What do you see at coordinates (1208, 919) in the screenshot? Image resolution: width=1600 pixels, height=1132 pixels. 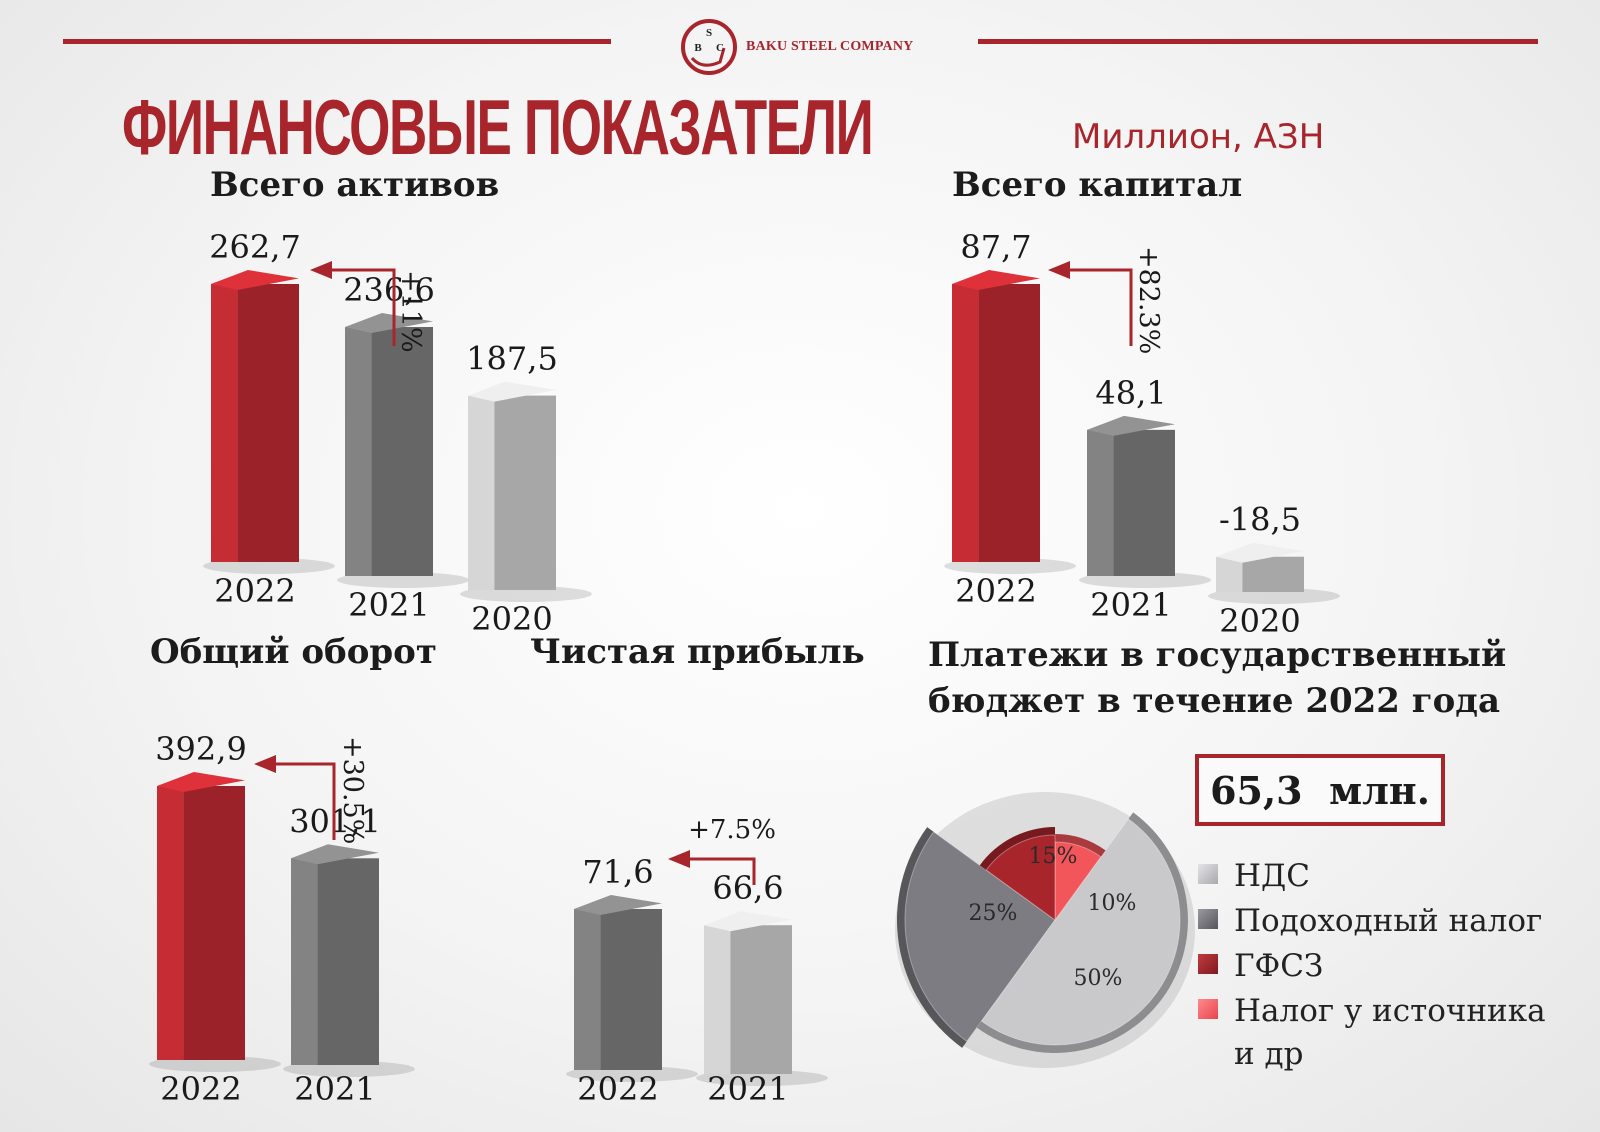 I see `legend-swatch-income-tax` at bounding box center [1208, 919].